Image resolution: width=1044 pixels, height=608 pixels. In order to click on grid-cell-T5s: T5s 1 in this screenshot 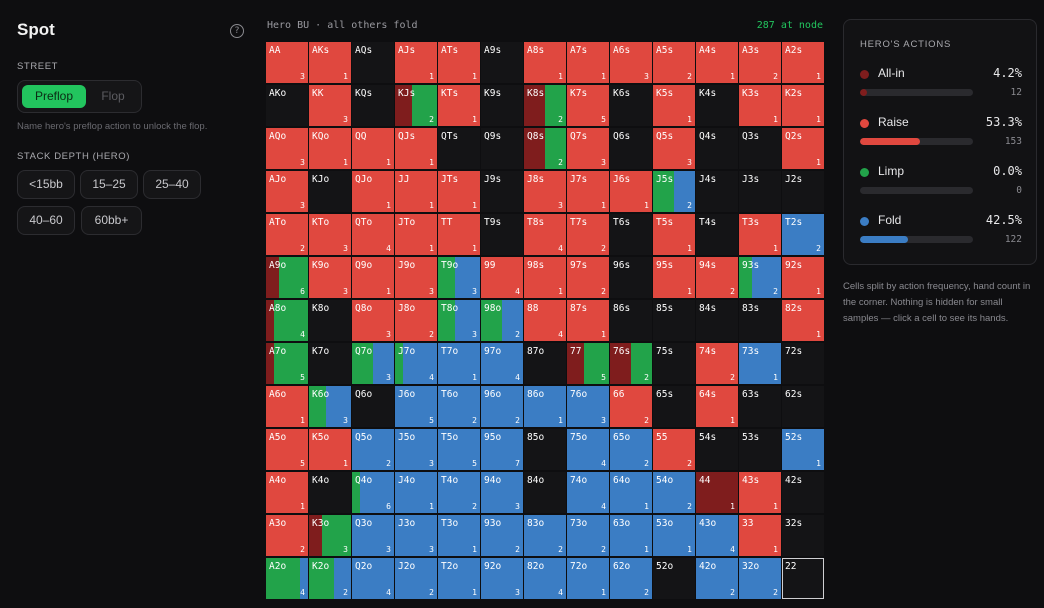, I will do `click(674, 234)`.